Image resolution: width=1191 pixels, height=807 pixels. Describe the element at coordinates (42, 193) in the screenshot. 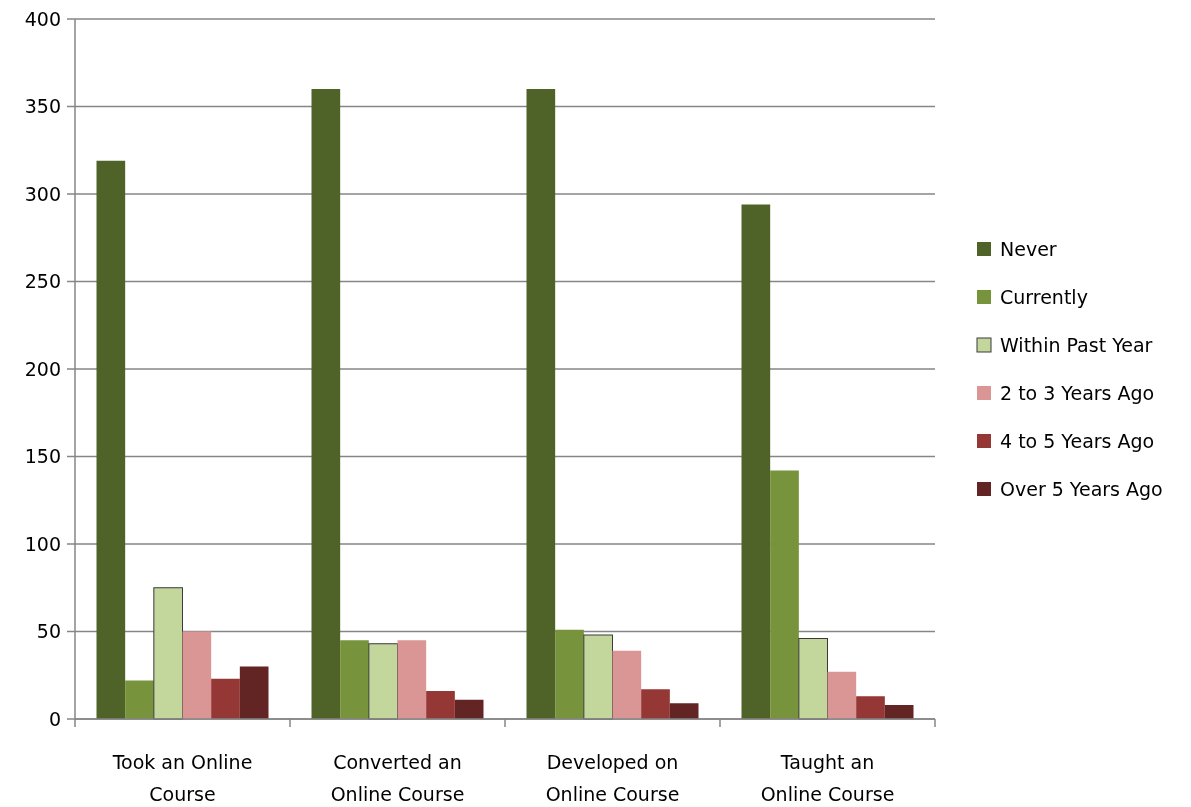

I see `y-tick-label: 300` at that location.